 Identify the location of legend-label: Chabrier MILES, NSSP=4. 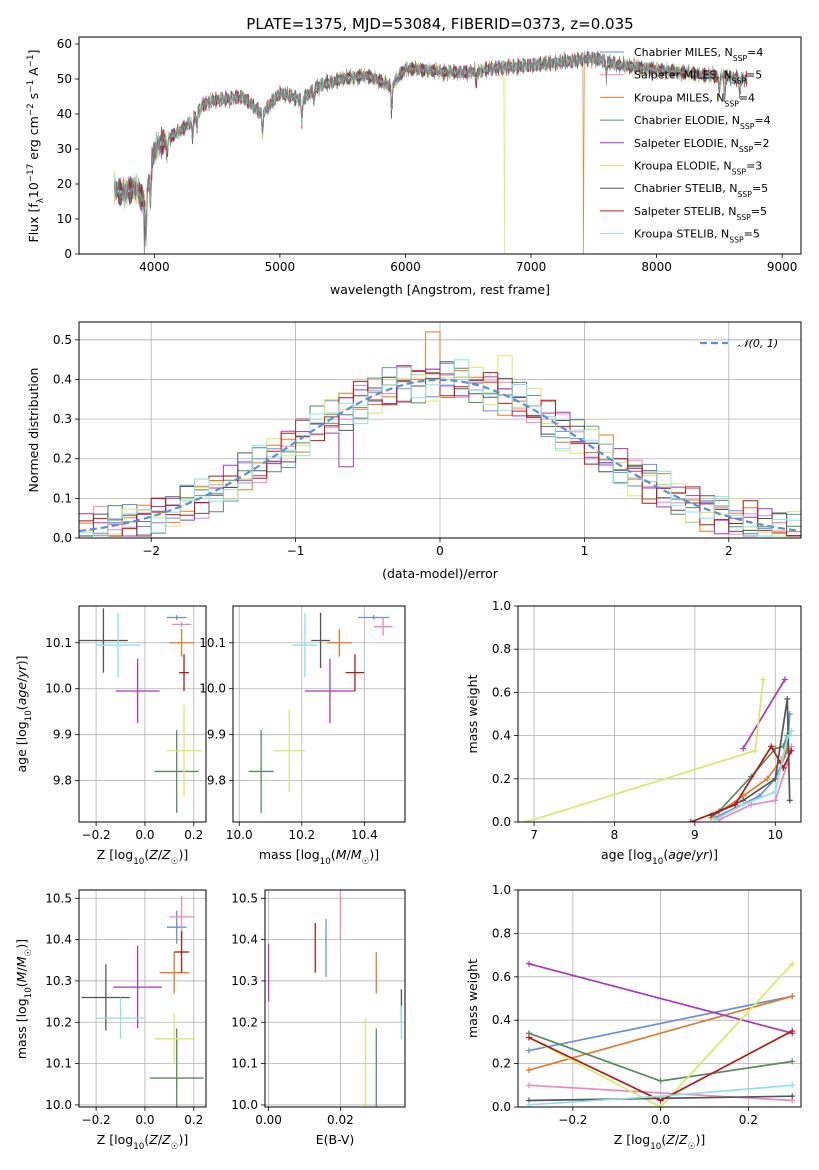
(698, 54).